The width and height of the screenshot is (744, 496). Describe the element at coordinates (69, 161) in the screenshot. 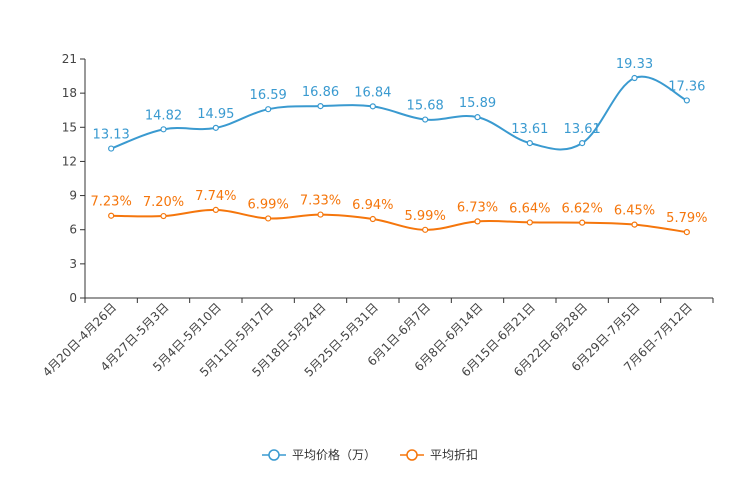

I see `y-tick-label: 12` at that location.